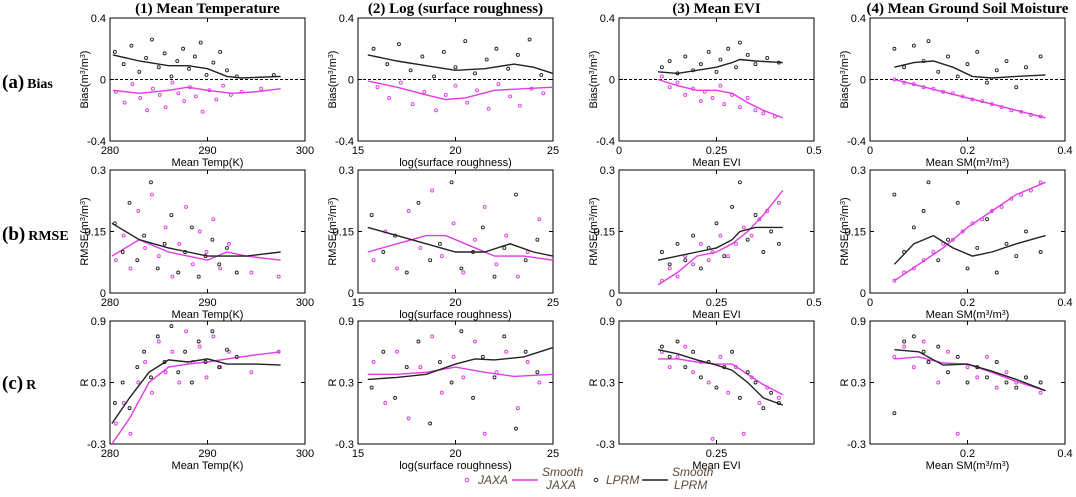  What do you see at coordinates (95, 233) in the screenshot?
I see `y-tick-label: 0.15` at bounding box center [95, 233].